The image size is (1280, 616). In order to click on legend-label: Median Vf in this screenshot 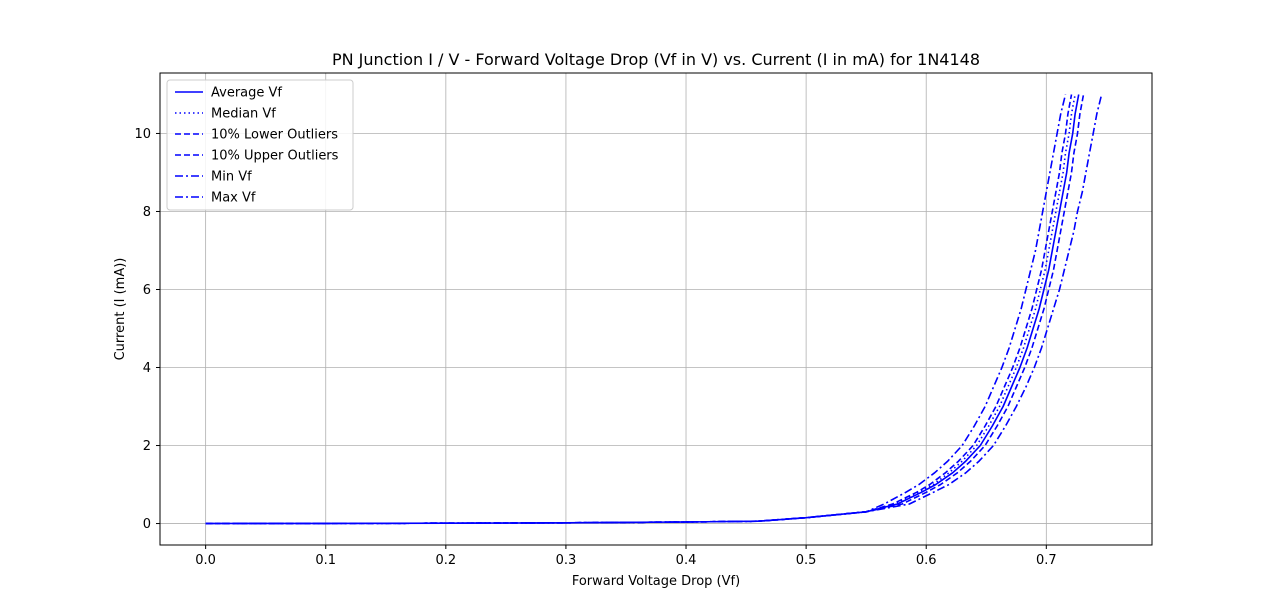, I will do `click(243, 114)`.